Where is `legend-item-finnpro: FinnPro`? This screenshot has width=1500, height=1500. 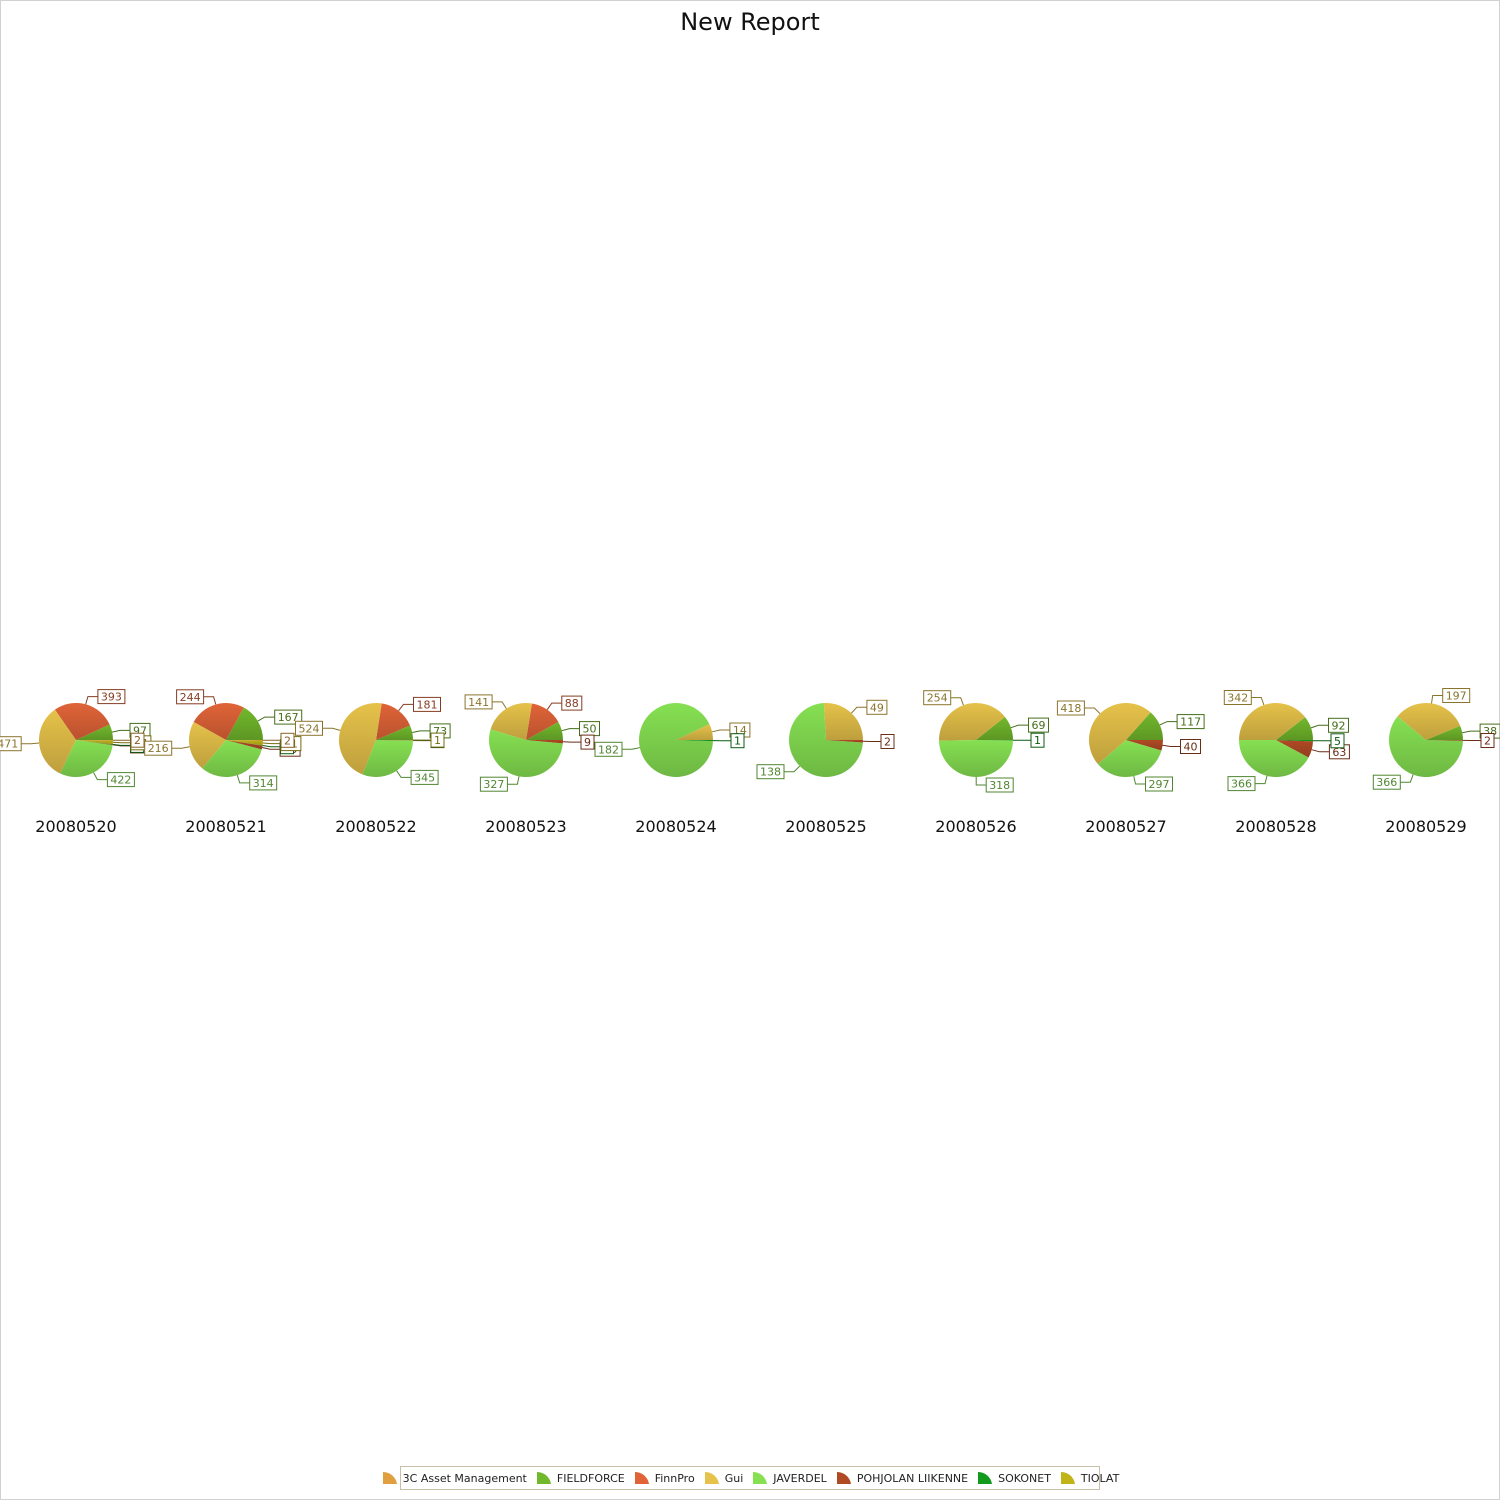 legend-item-finnpro: FinnPro is located at coordinates (664, 1478).